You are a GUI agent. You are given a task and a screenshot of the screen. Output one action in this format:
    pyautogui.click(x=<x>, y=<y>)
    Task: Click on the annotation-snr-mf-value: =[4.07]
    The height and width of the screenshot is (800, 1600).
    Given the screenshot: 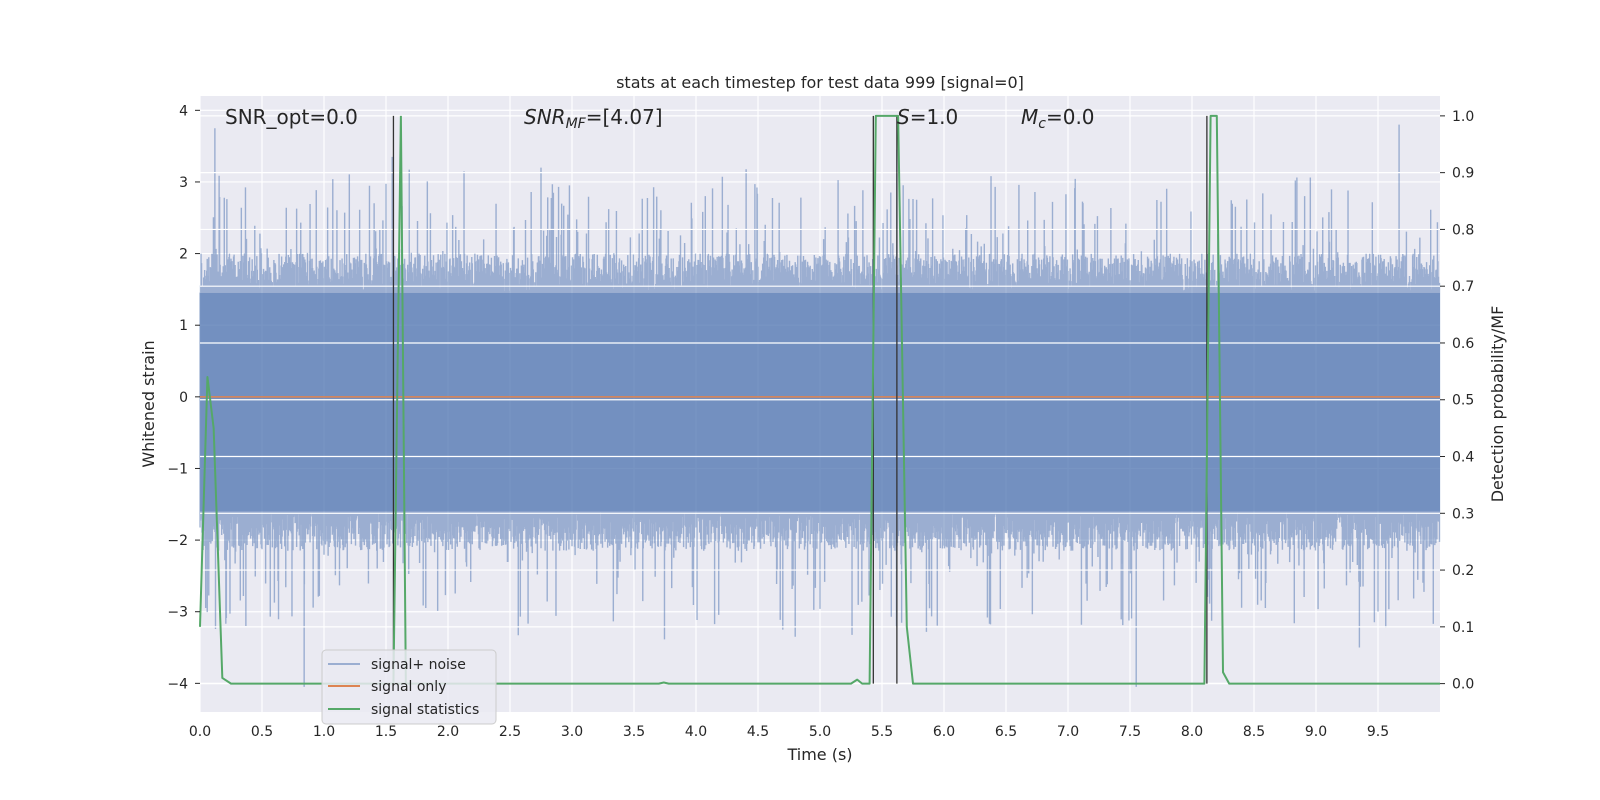 What is the action you would take?
    pyautogui.click(x=624, y=117)
    